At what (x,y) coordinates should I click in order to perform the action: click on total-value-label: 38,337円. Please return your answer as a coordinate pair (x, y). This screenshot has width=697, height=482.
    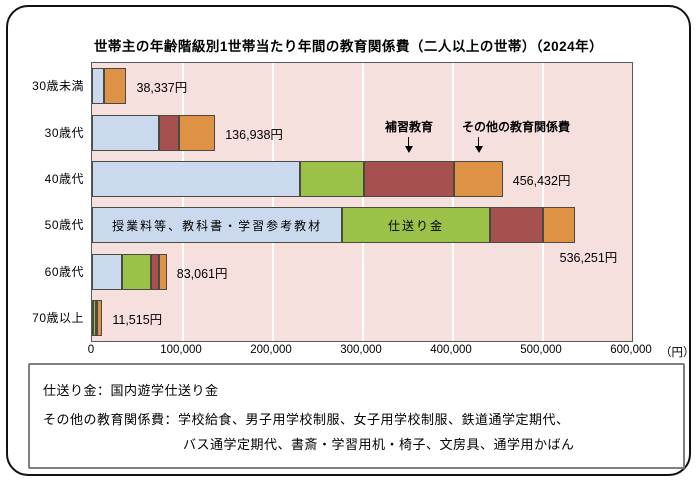
    Looking at the image, I should click on (162, 88).